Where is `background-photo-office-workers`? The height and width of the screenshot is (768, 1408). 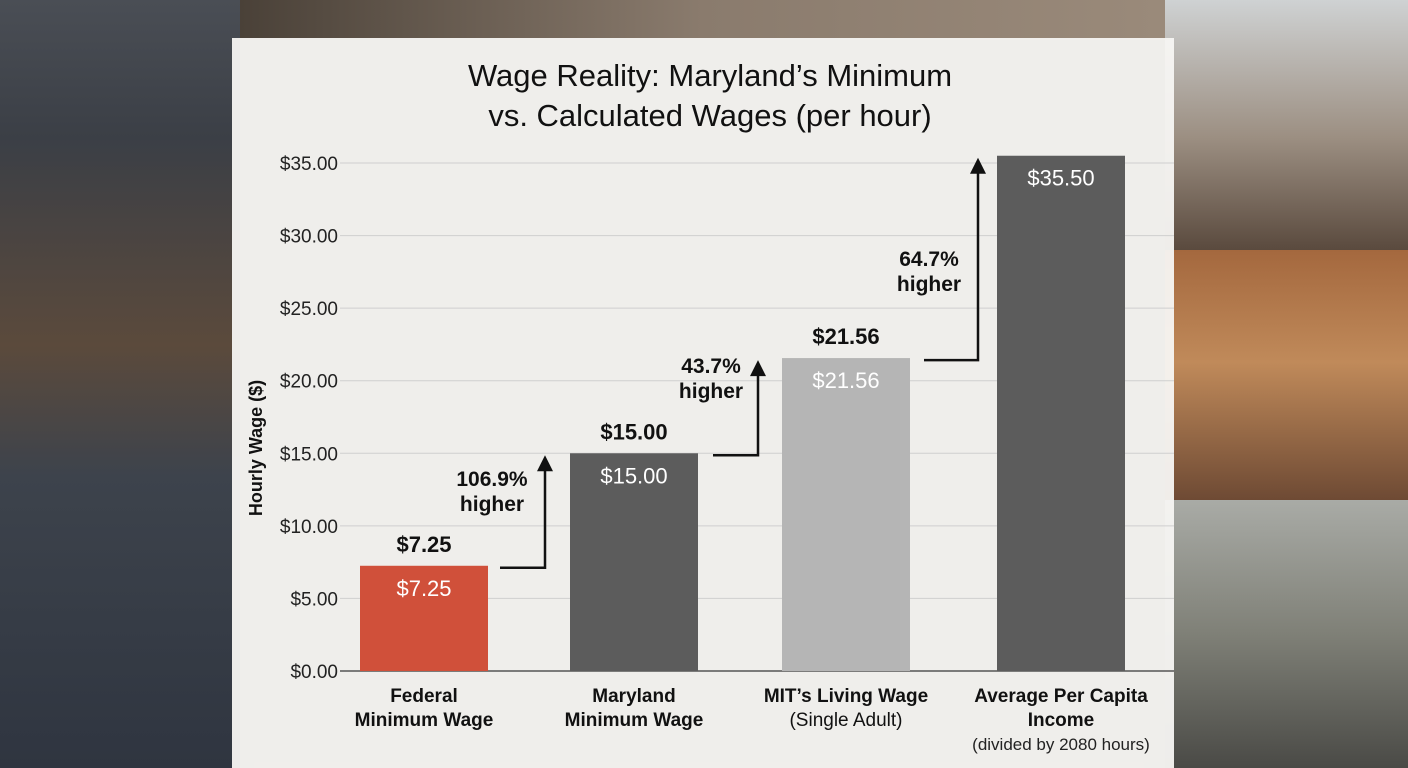
background-photo-office-workers is located at coordinates (1286, 375).